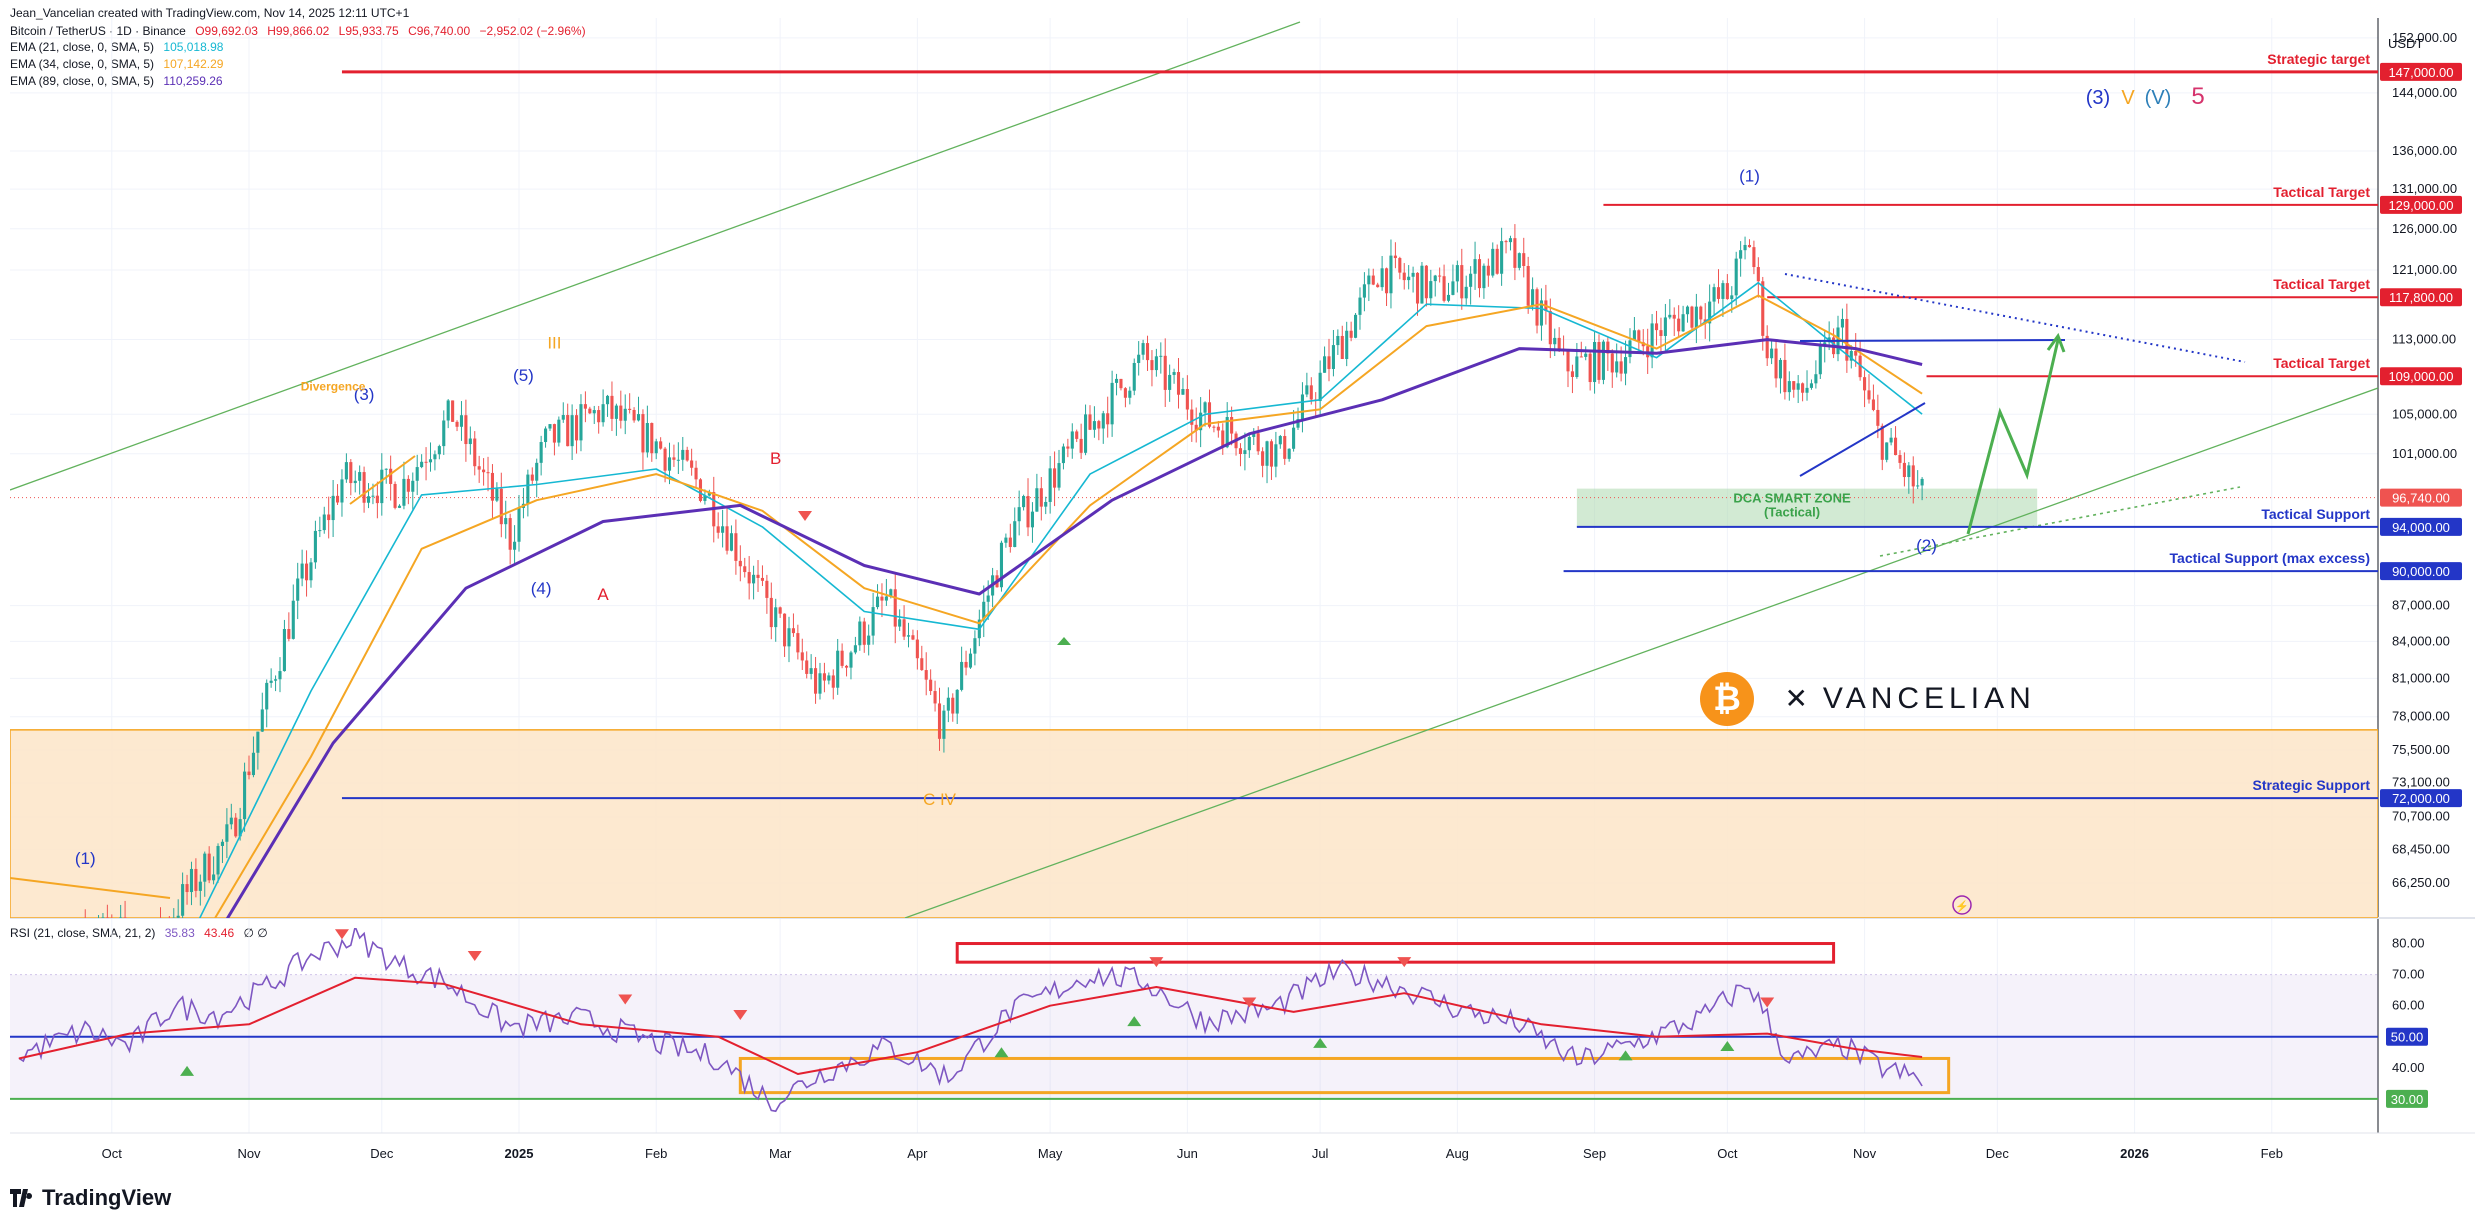  I want to click on indicator-ema89: EMA (89, close, 0, SMA, 5) 110,259.26, so click(119, 81).